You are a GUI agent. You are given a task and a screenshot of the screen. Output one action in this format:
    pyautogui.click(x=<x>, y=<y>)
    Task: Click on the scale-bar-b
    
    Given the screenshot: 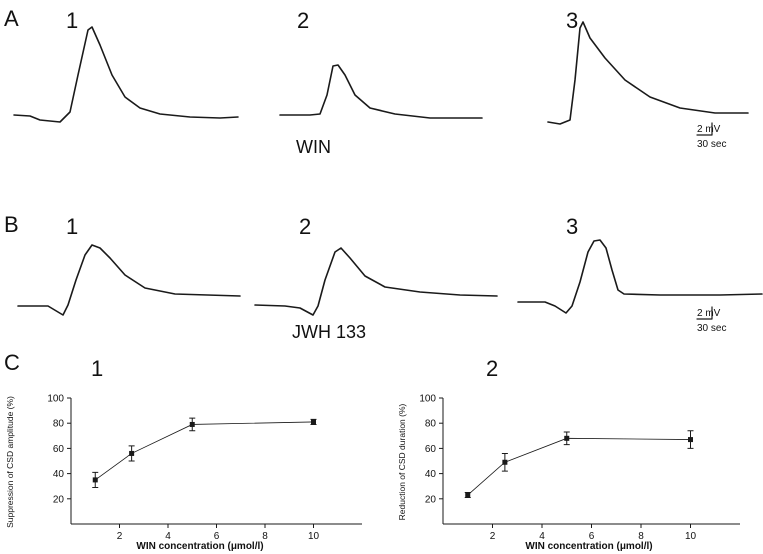 What is the action you would take?
    pyautogui.click(x=704, y=313)
    